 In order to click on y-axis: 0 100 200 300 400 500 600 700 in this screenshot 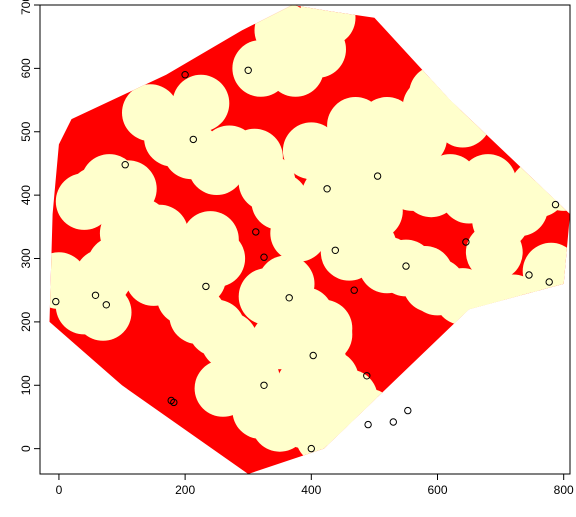, I will do `click(29, 226)`.